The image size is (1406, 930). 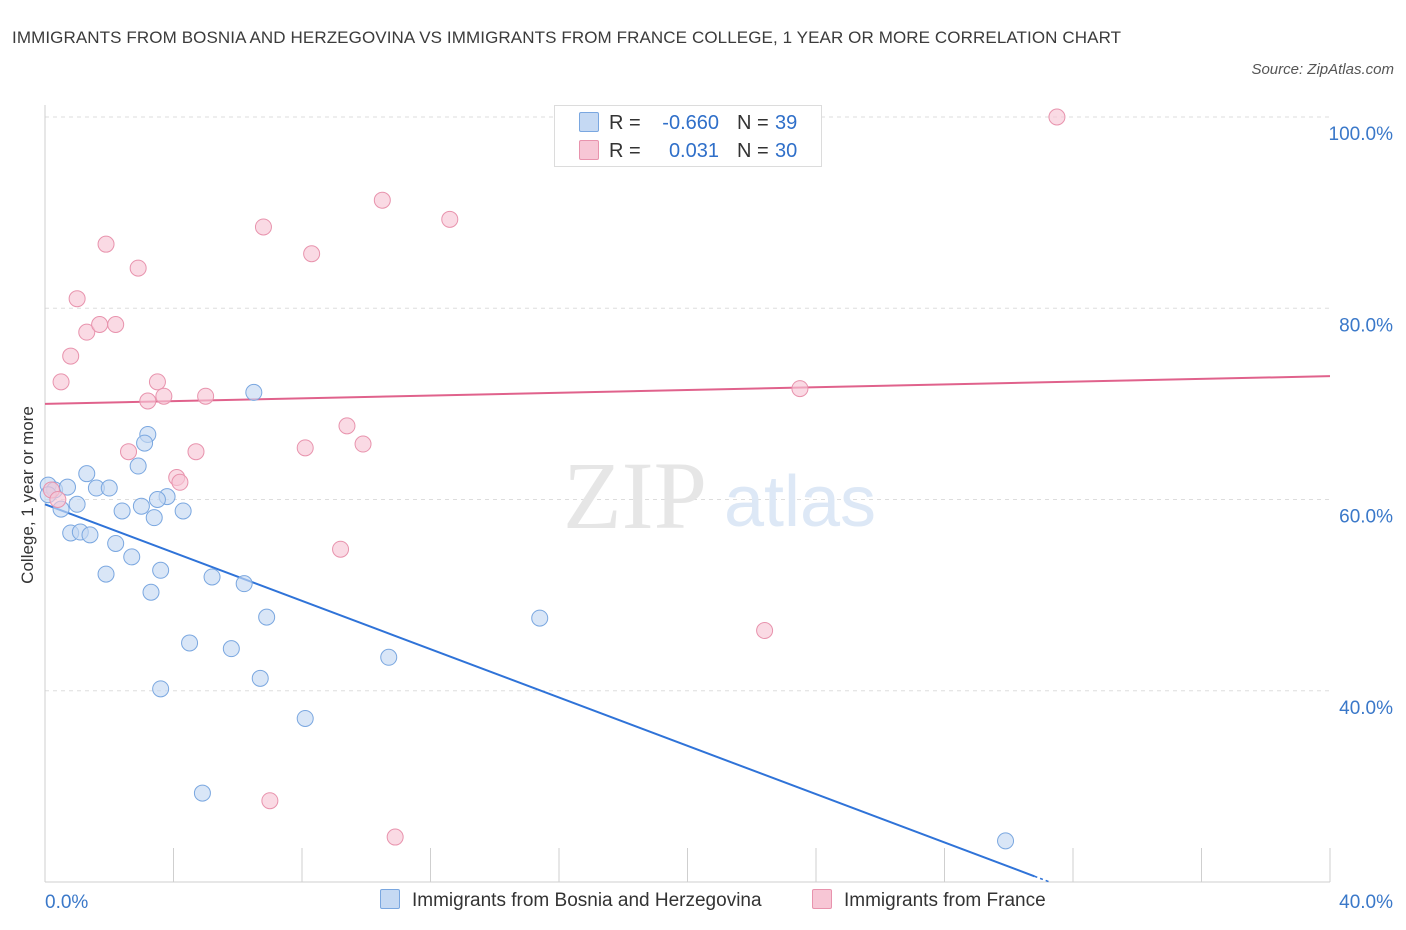 I want to click on watermark: ZIP atlas, so click(x=719, y=495).